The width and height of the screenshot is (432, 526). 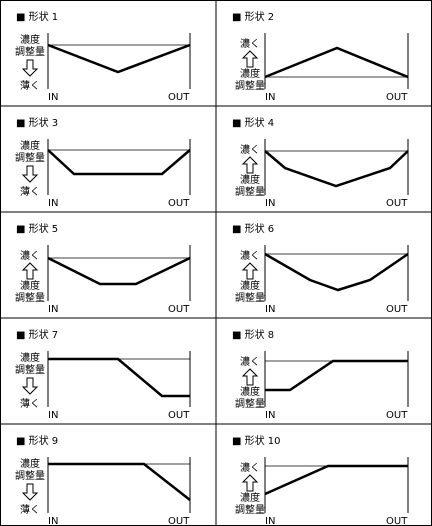 I want to click on panel-title: ■ 形状 2, so click(x=253, y=16).